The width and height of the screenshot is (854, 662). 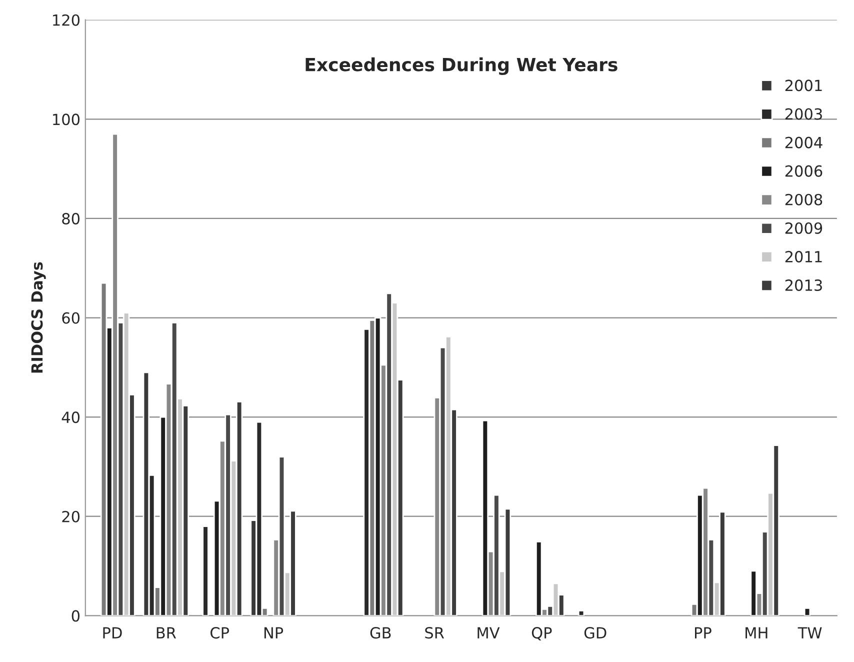 I want to click on x-tick-label: CP, so click(x=220, y=633).